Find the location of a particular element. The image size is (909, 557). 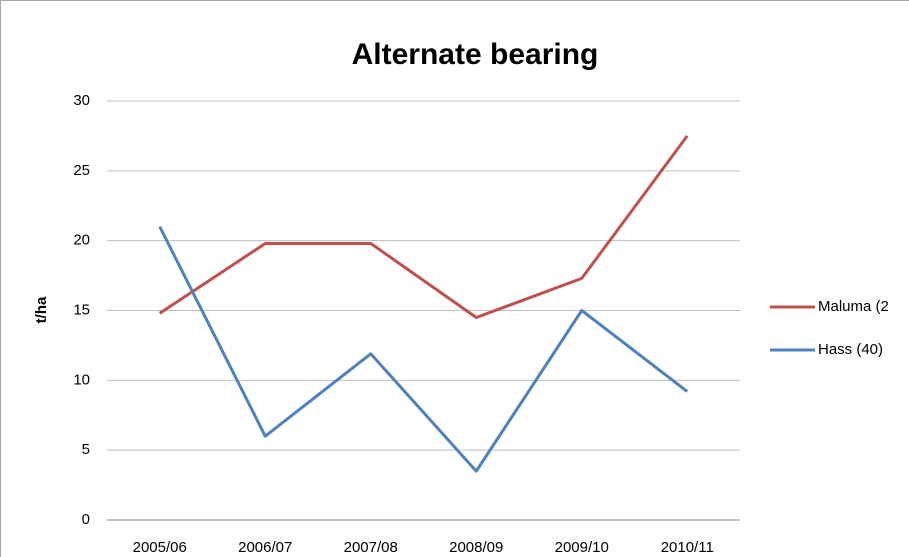

y-tick-label: 10 is located at coordinates (81, 379).